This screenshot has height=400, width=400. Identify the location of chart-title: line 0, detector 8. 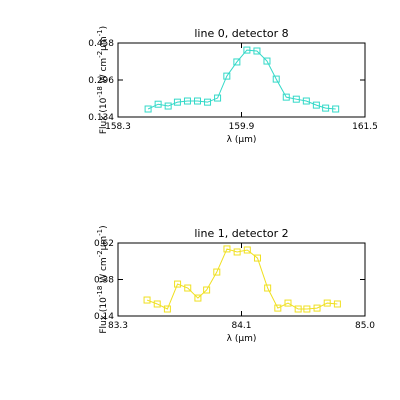
(241, 33).